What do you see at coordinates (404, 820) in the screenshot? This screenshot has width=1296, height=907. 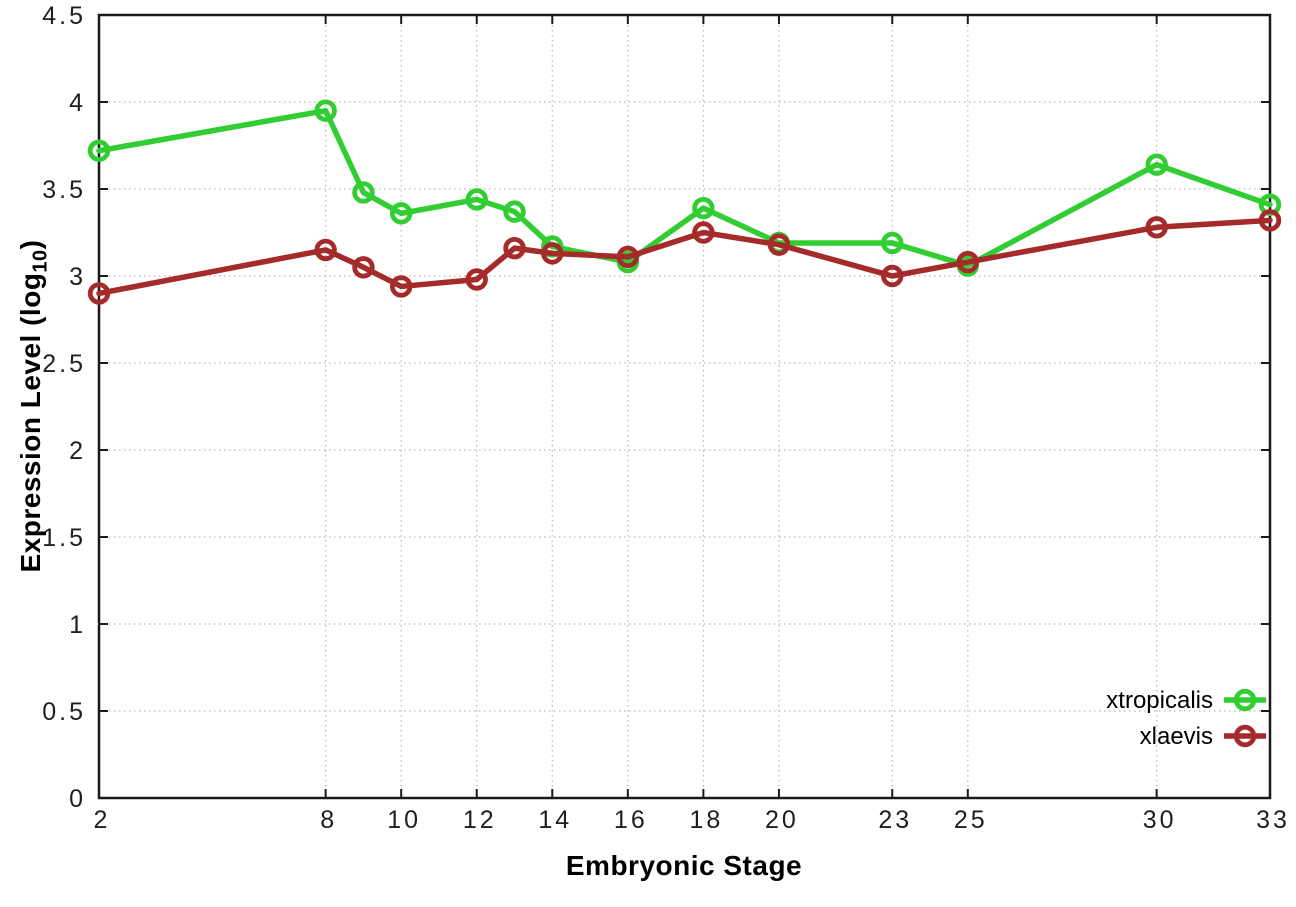 I see `svg-text: 10` at bounding box center [404, 820].